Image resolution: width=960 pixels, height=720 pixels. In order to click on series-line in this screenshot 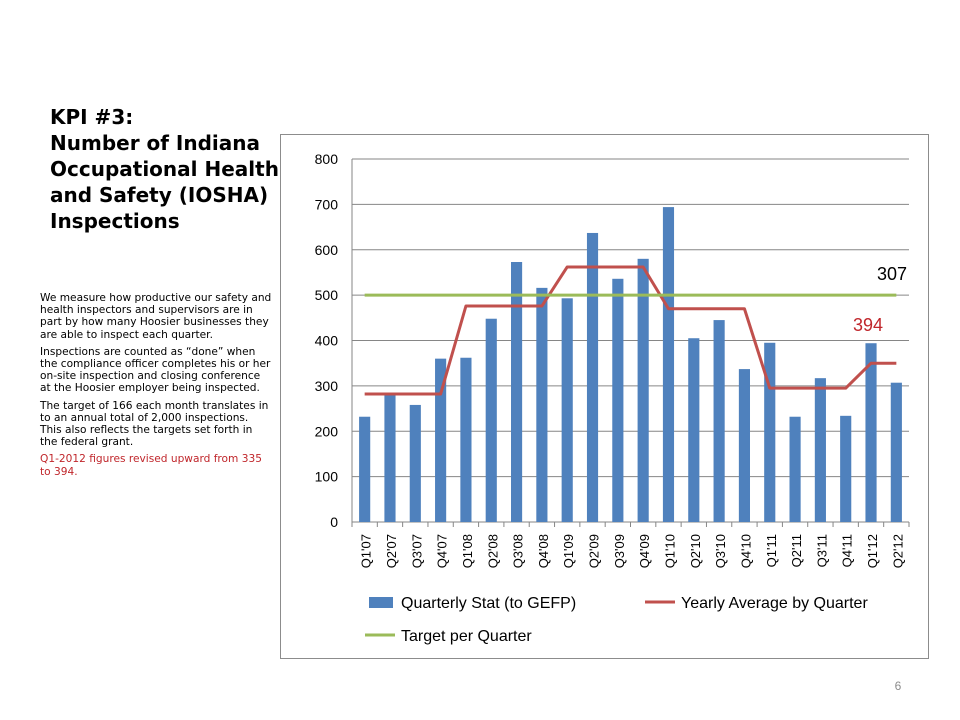, I will do `click(630, 330)`.